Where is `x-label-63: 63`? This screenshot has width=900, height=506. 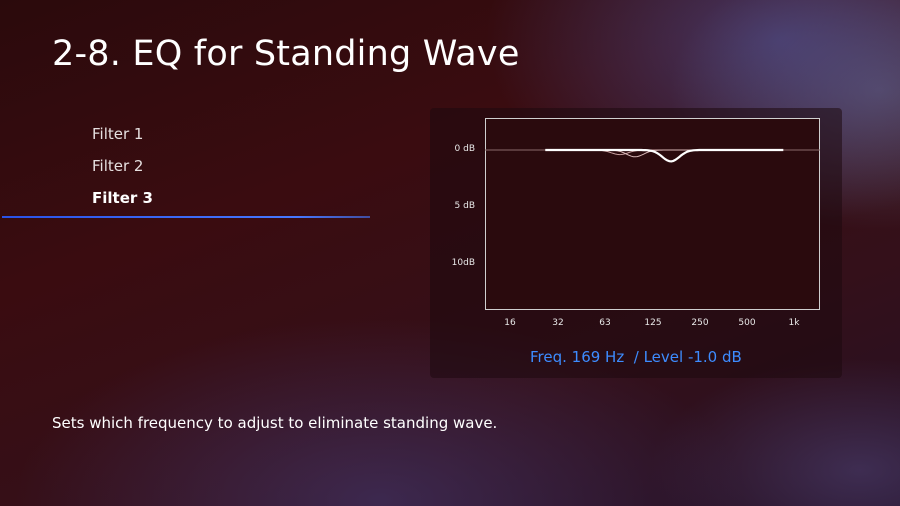 x-label-63: 63 is located at coordinates (605, 323).